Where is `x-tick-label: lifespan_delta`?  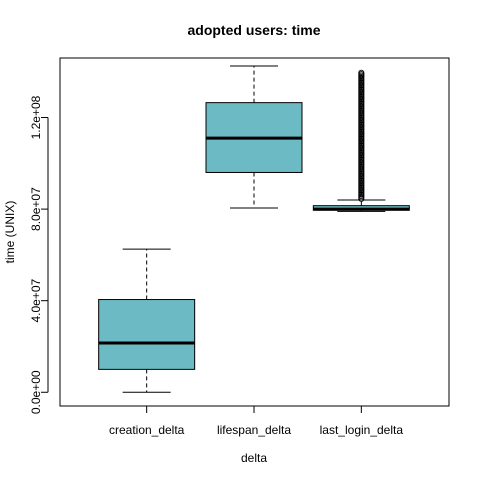 x-tick-label: lifespan_delta is located at coordinates (254, 430).